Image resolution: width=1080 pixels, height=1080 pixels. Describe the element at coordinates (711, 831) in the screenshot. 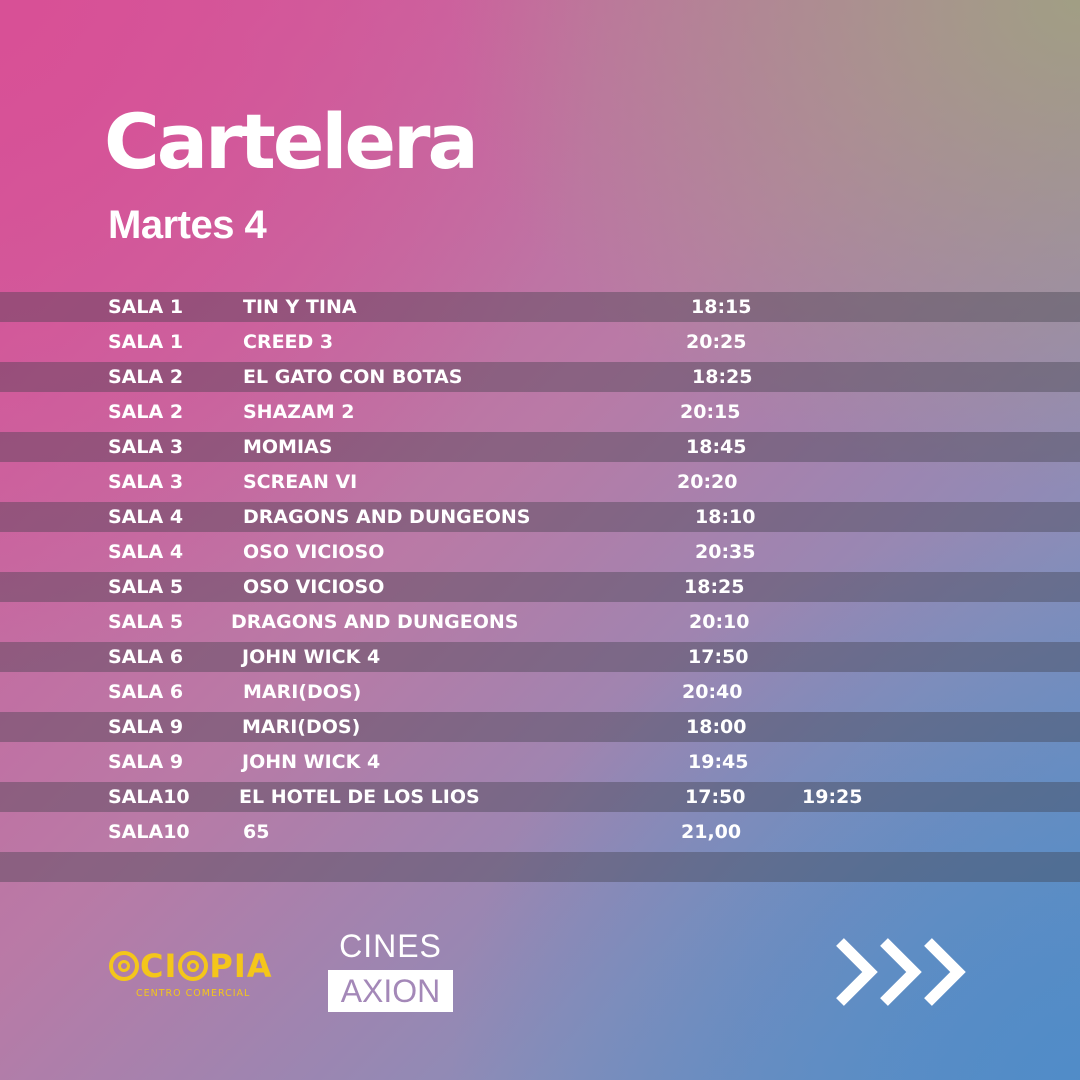

I see `showtime: 21,00` at that location.